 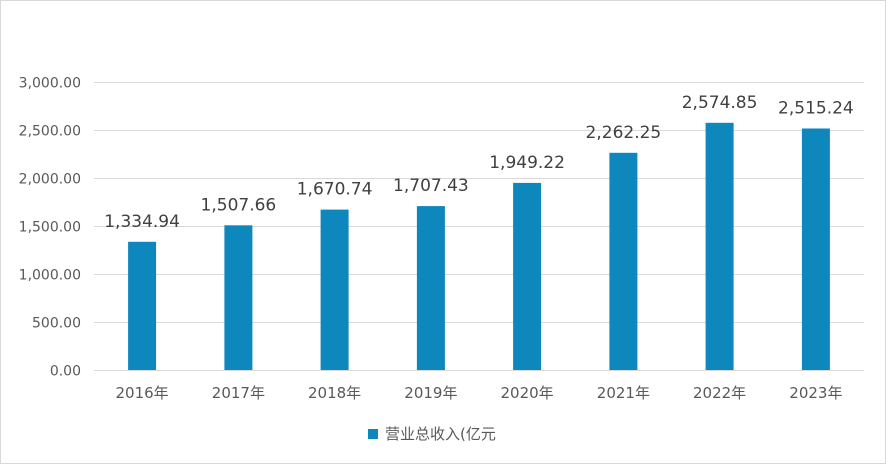 I want to click on y-tick-label: 2,000.00, so click(x=50, y=180).